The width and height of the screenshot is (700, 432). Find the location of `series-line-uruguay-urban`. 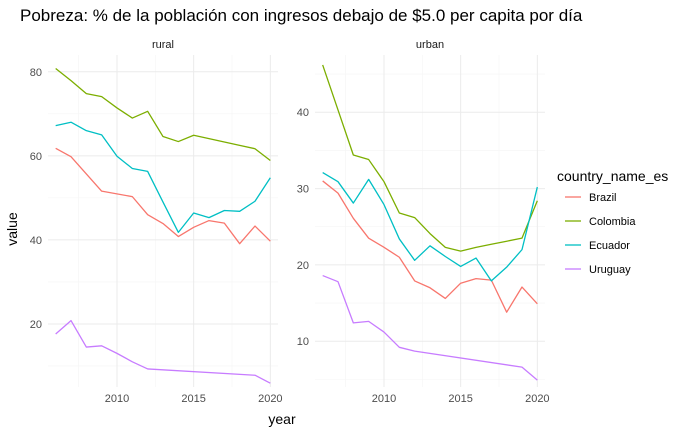

series-line-uruguay-urban is located at coordinates (430, 327).